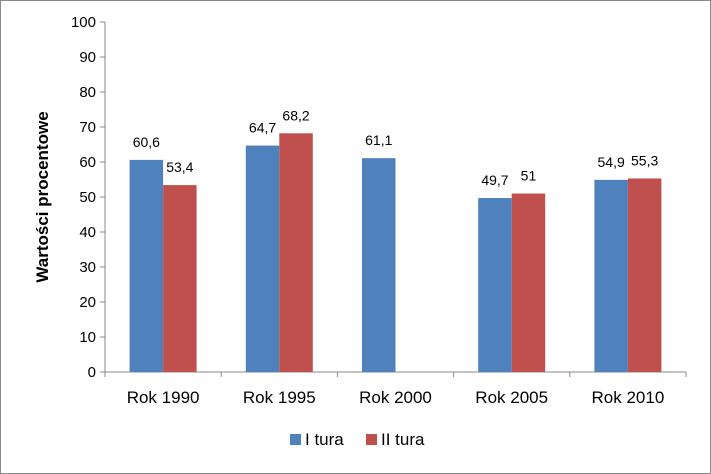 The height and width of the screenshot is (474, 711). What do you see at coordinates (611, 162) in the screenshot?
I see `data-label: 54,9` at bounding box center [611, 162].